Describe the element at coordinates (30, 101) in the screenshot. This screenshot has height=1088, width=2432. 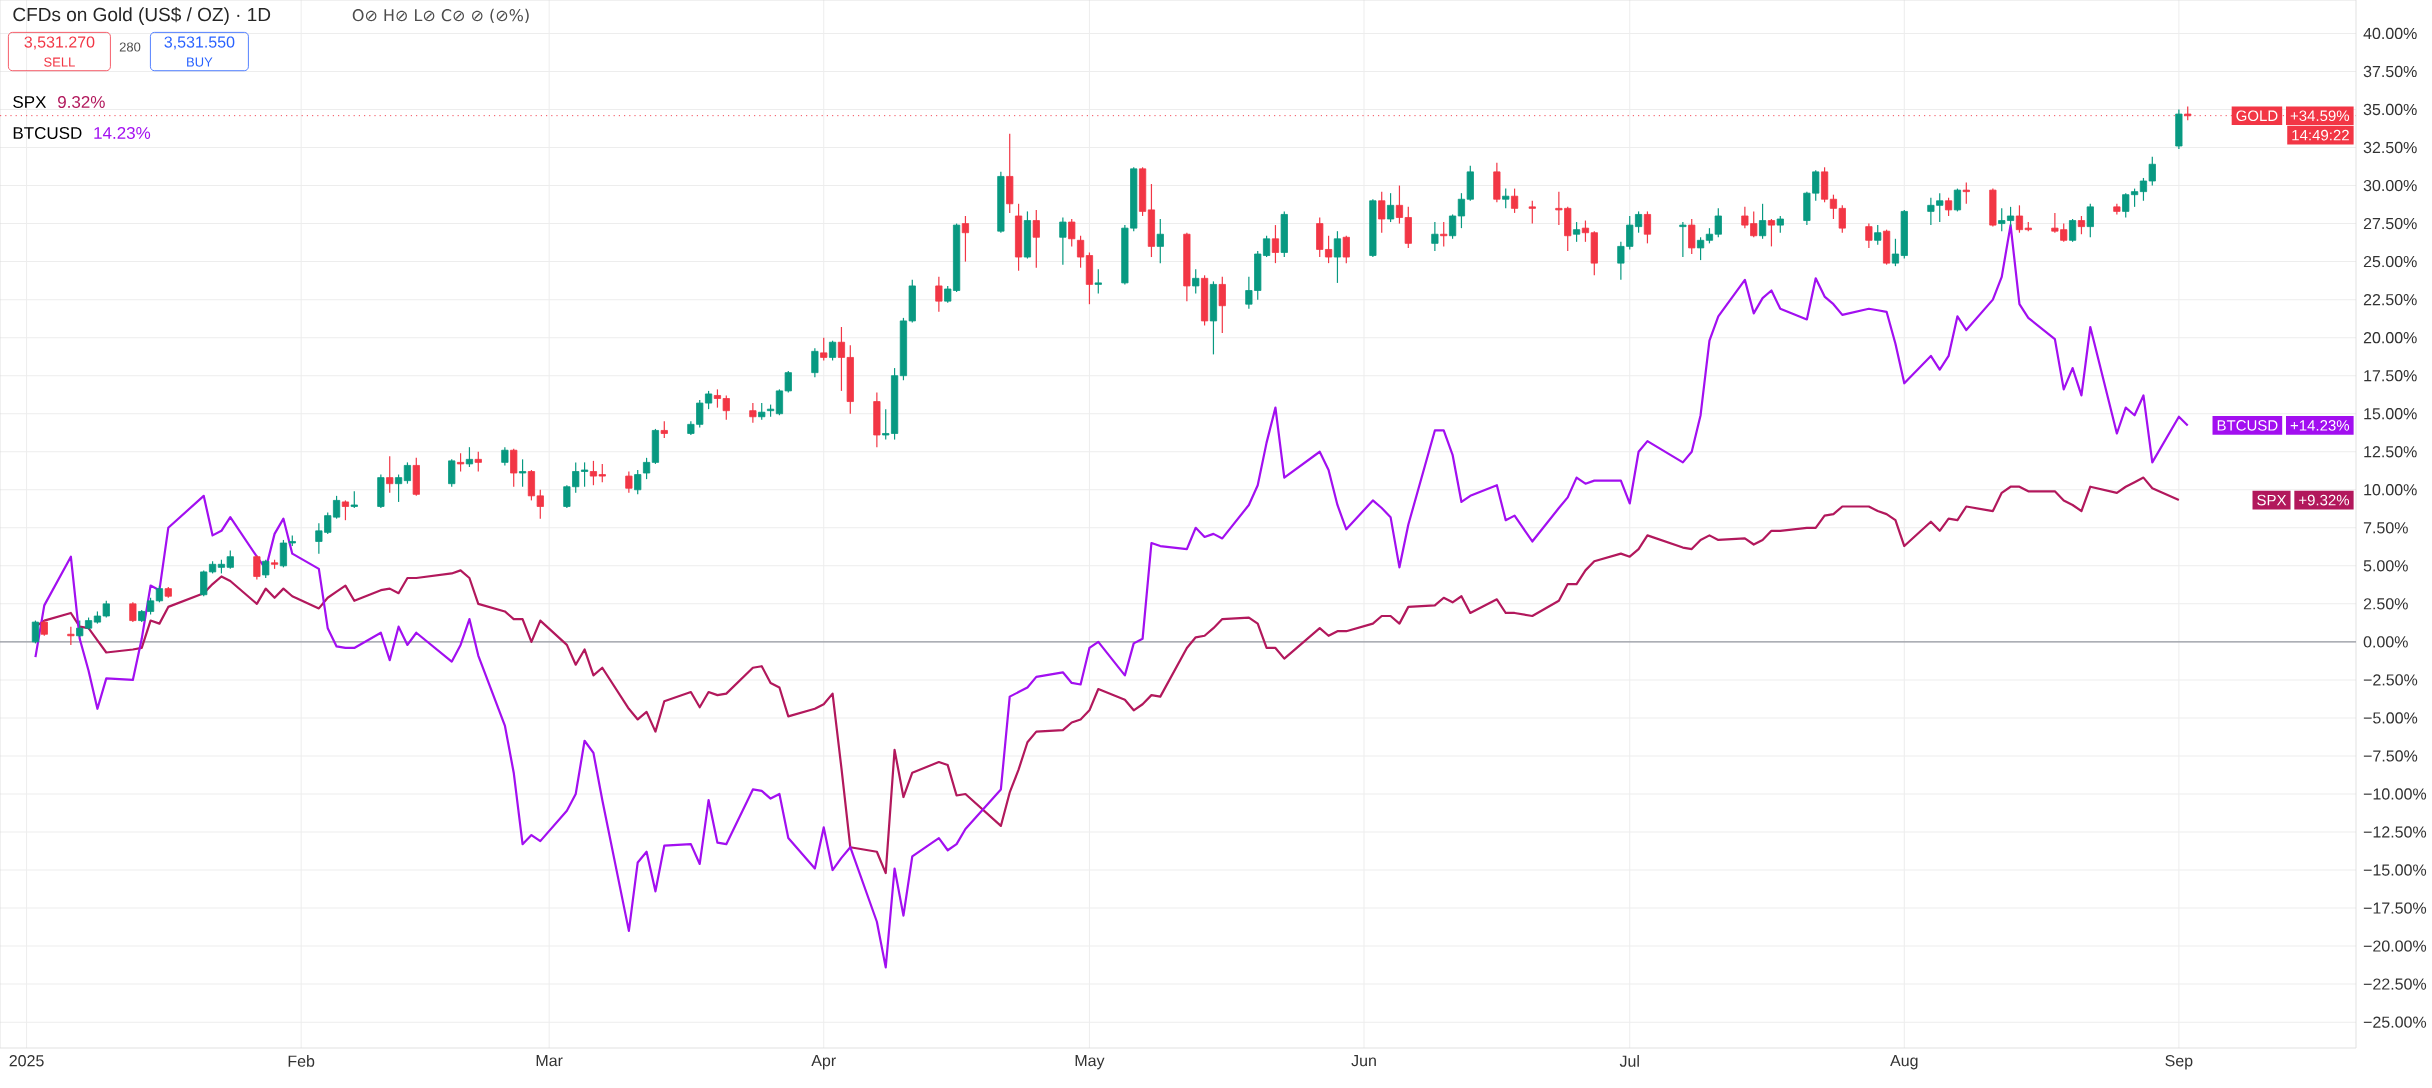
I see `text: SPX` at that location.